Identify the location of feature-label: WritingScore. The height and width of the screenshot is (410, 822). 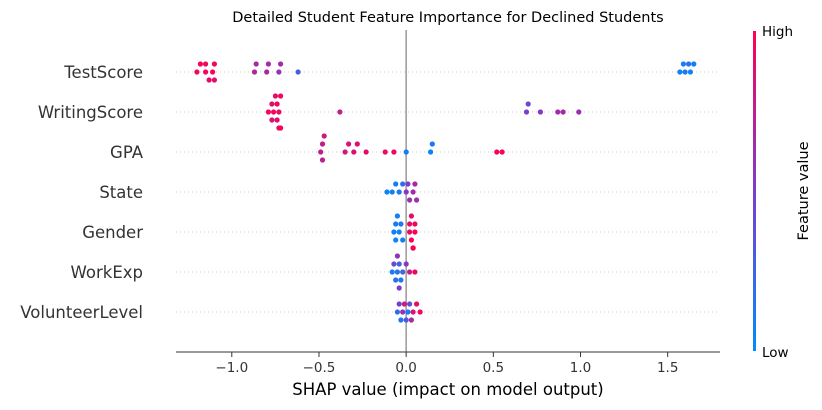
(90, 112).